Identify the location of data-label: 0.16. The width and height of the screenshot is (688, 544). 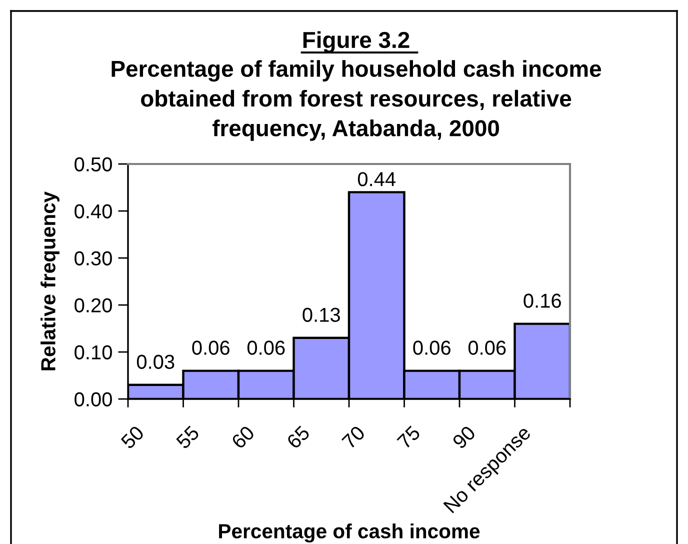
(542, 301).